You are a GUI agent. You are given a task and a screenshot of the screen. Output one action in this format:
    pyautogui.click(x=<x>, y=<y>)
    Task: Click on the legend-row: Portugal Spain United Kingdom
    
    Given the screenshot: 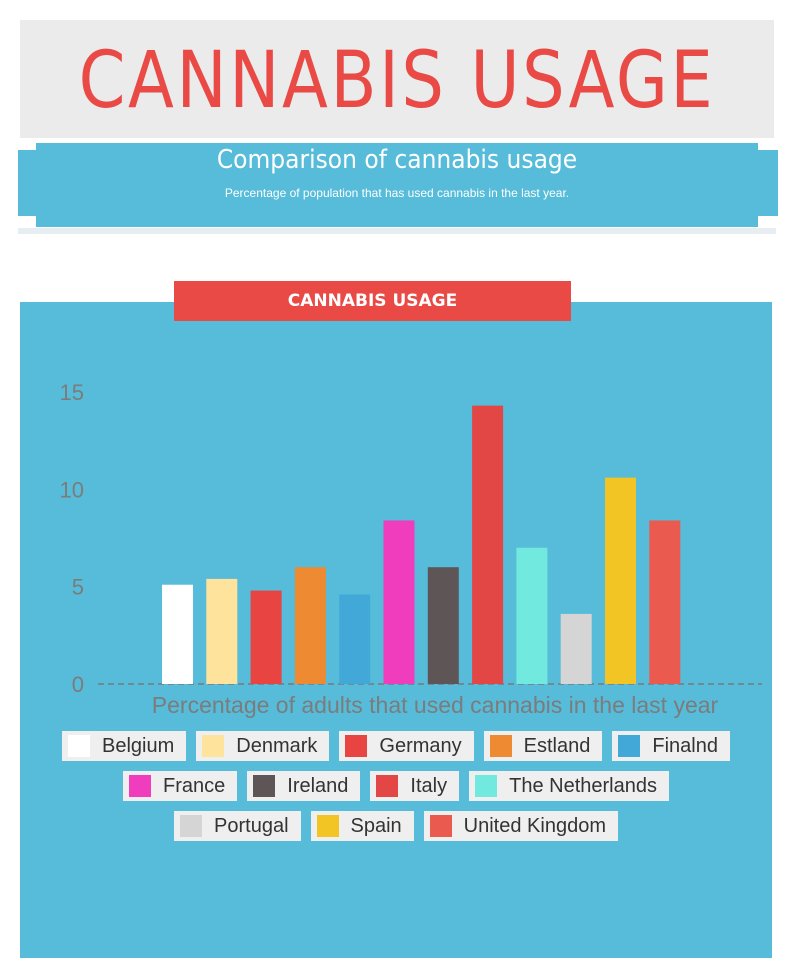 What is the action you would take?
    pyautogui.click(x=396, y=826)
    